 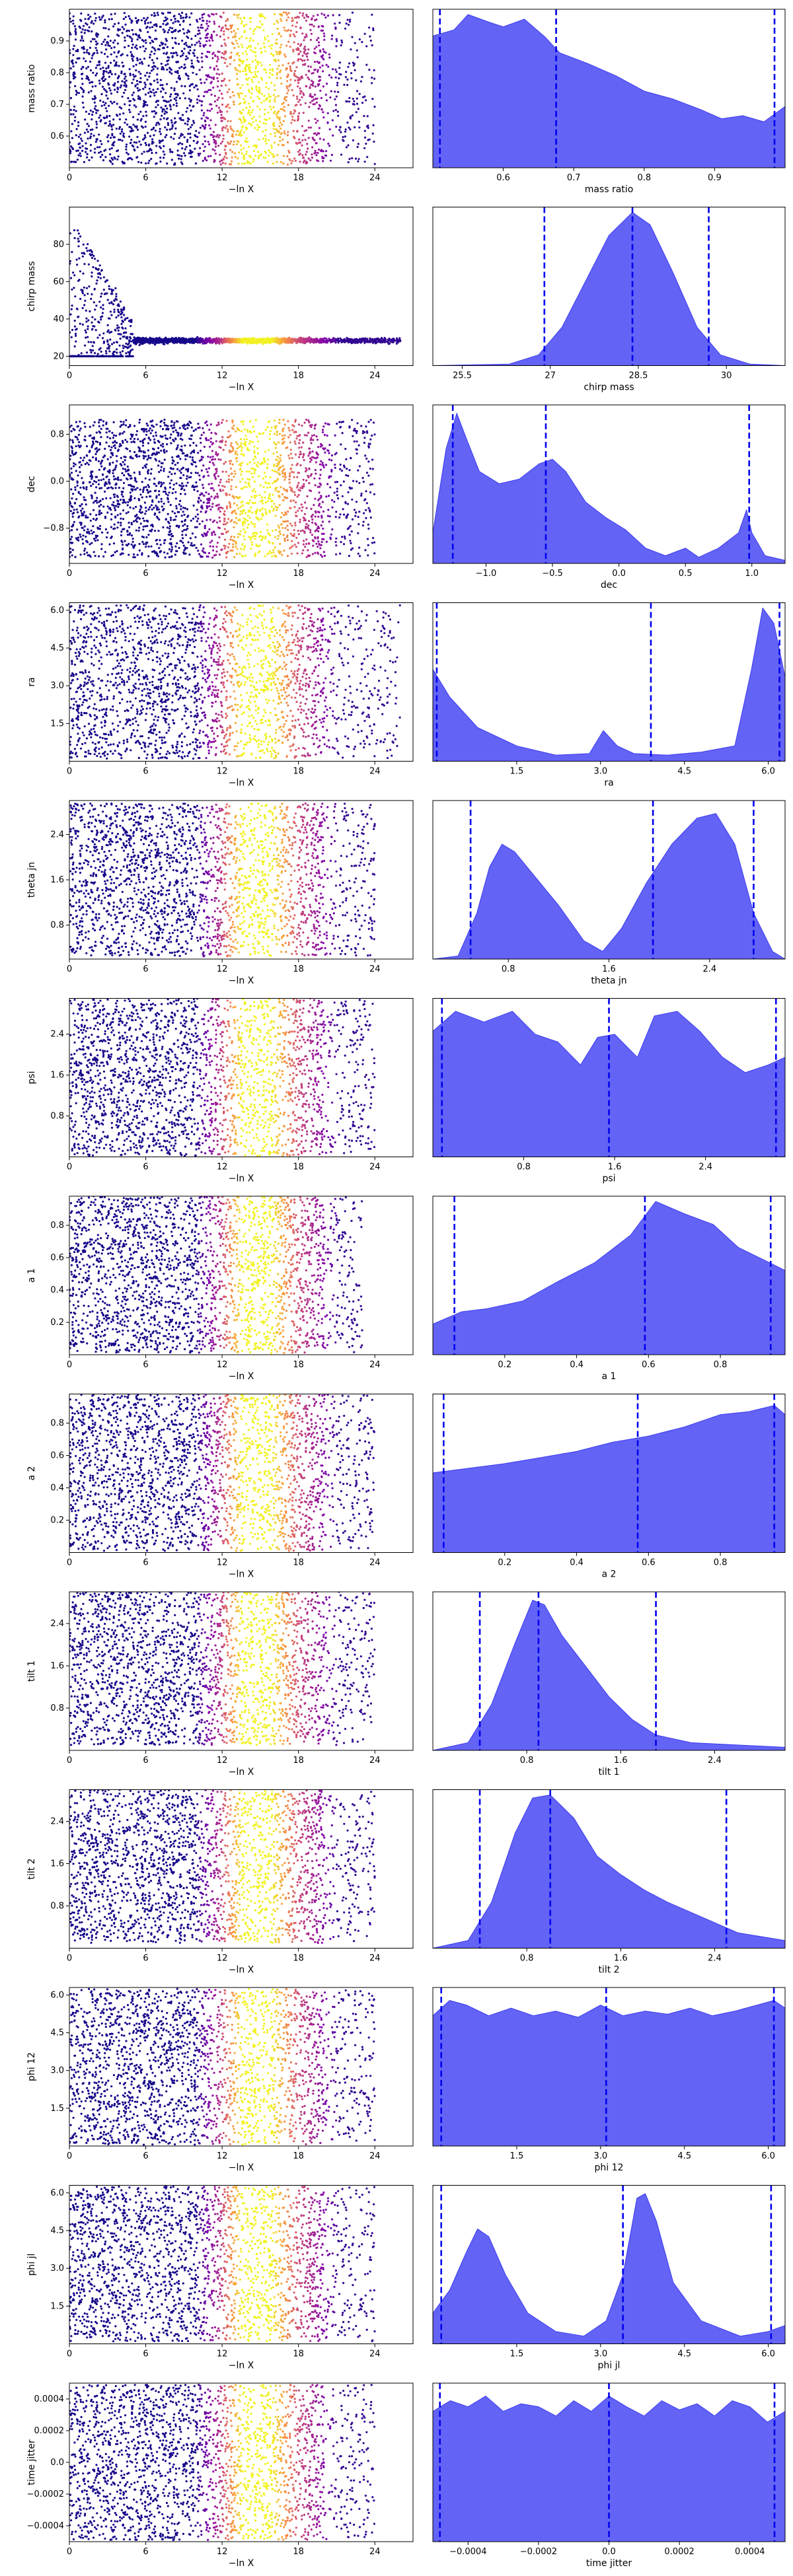 I want to click on y-tick-label: 0.6, so click(x=57, y=136).